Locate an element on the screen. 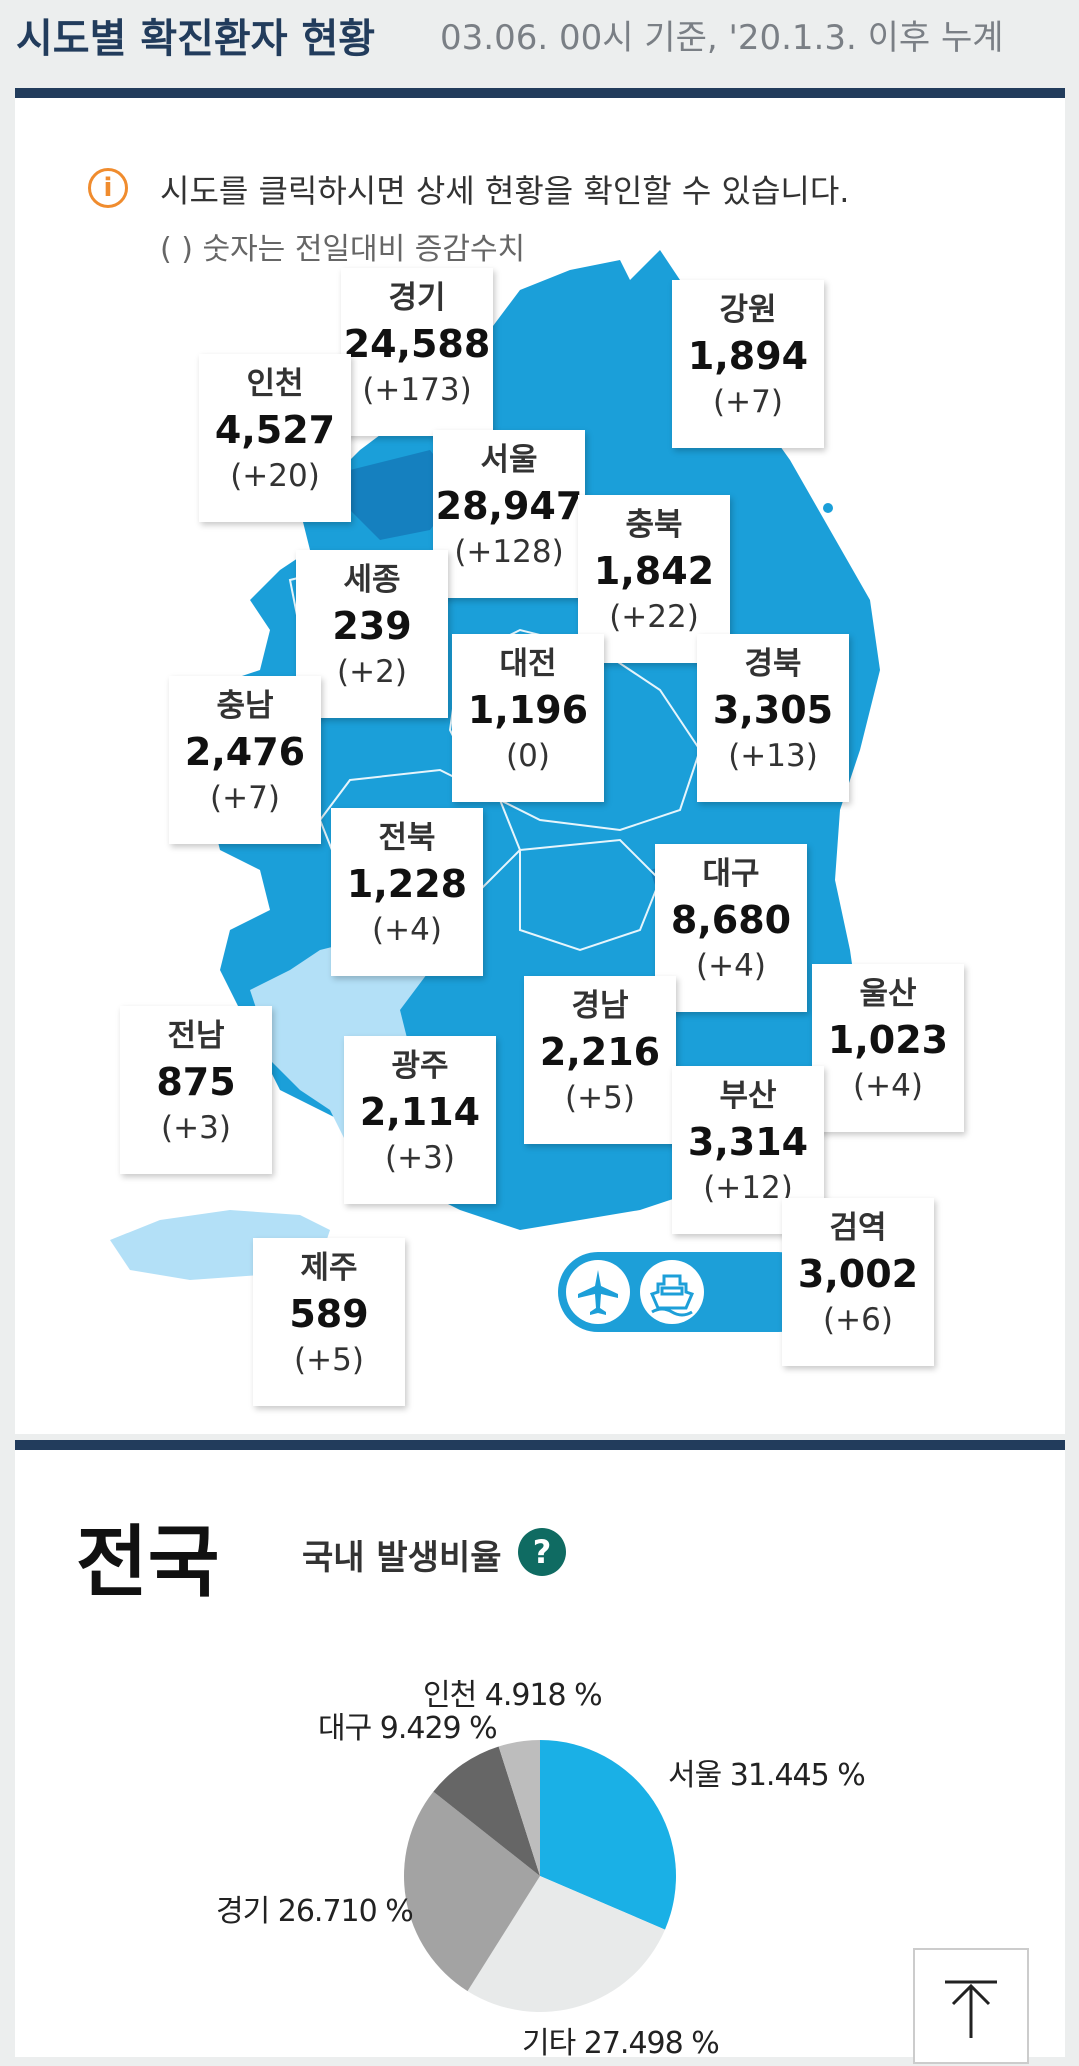 The height and width of the screenshot is (2066, 1079). region-box-seoul: 서울 28,947 (+128) is located at coordinates (509, 514).